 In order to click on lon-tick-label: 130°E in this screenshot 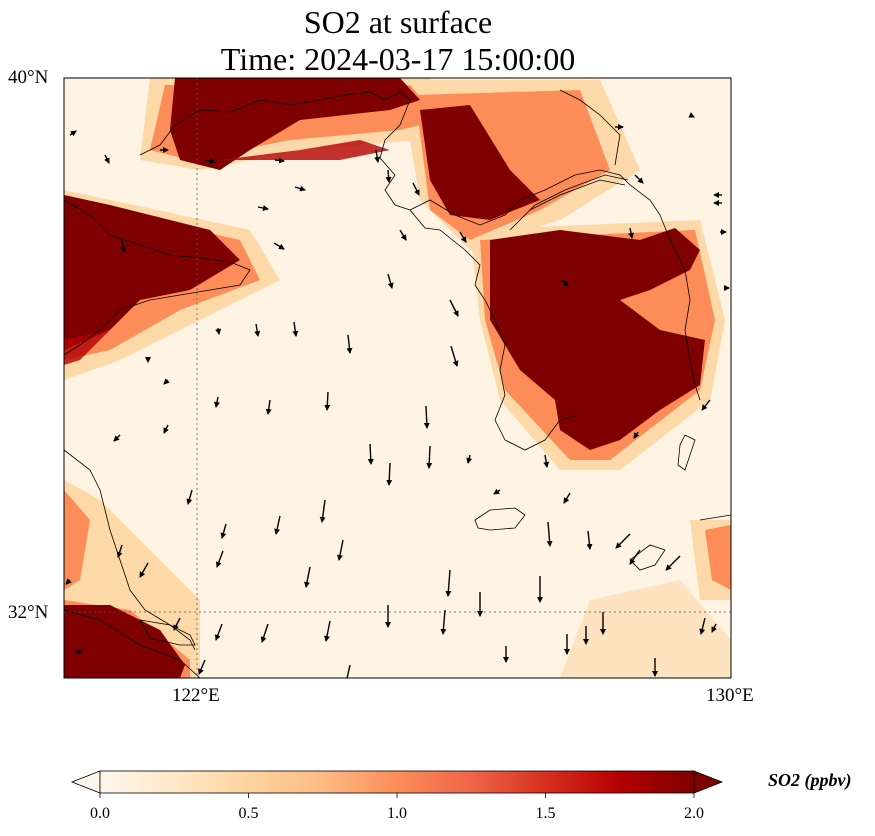, I will do `click(730, 695)`.